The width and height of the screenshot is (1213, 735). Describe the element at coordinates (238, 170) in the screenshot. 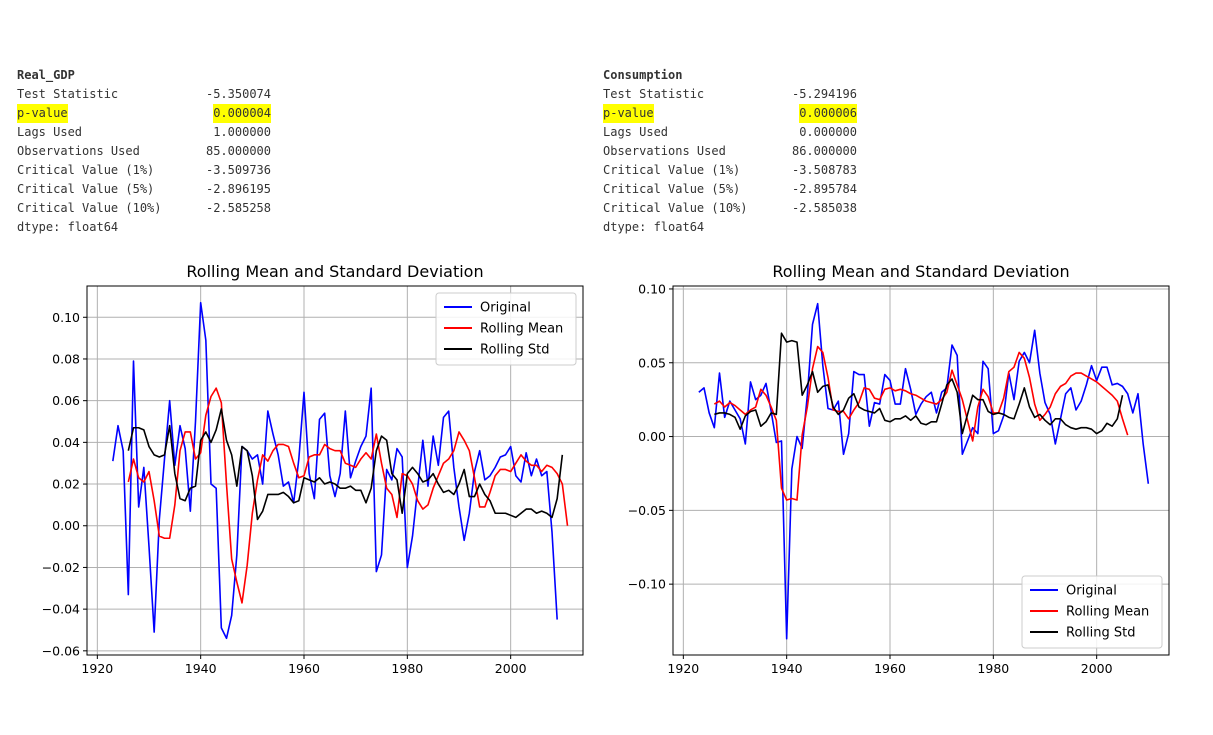

I see `stats-value: -3.509736` at that location.